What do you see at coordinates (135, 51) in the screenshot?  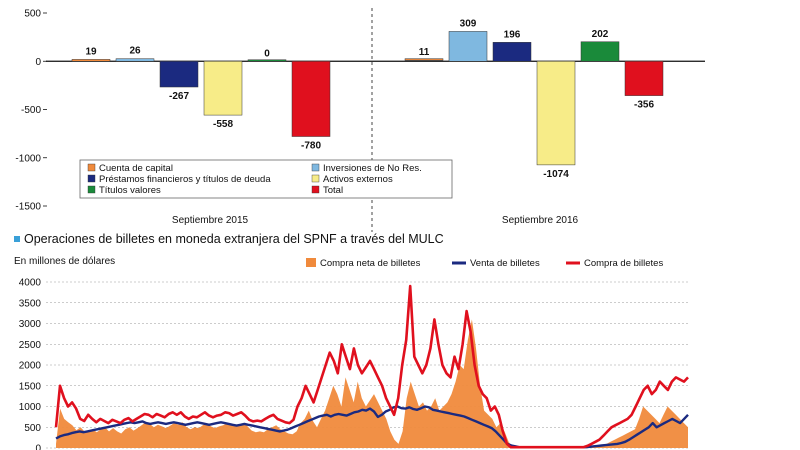 I see `bar-value-label: 26` at bounding box center [135, 51].